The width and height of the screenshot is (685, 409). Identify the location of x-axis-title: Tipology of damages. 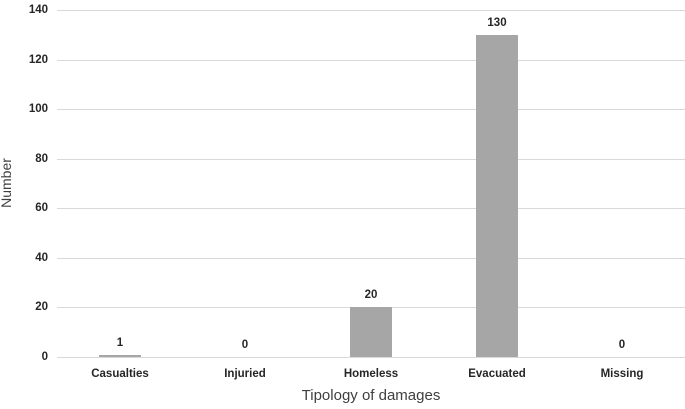
(371, 395).